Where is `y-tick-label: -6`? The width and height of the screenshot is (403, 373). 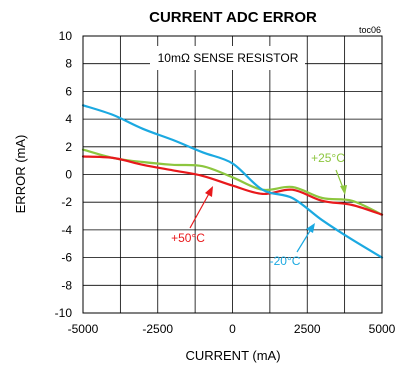 y-tick-label: -6 is located at coordinates (66, 258).